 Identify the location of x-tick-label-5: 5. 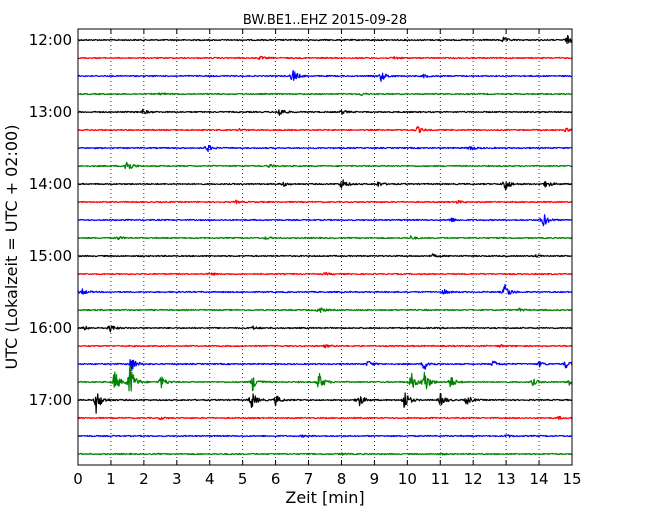
(243, 479).